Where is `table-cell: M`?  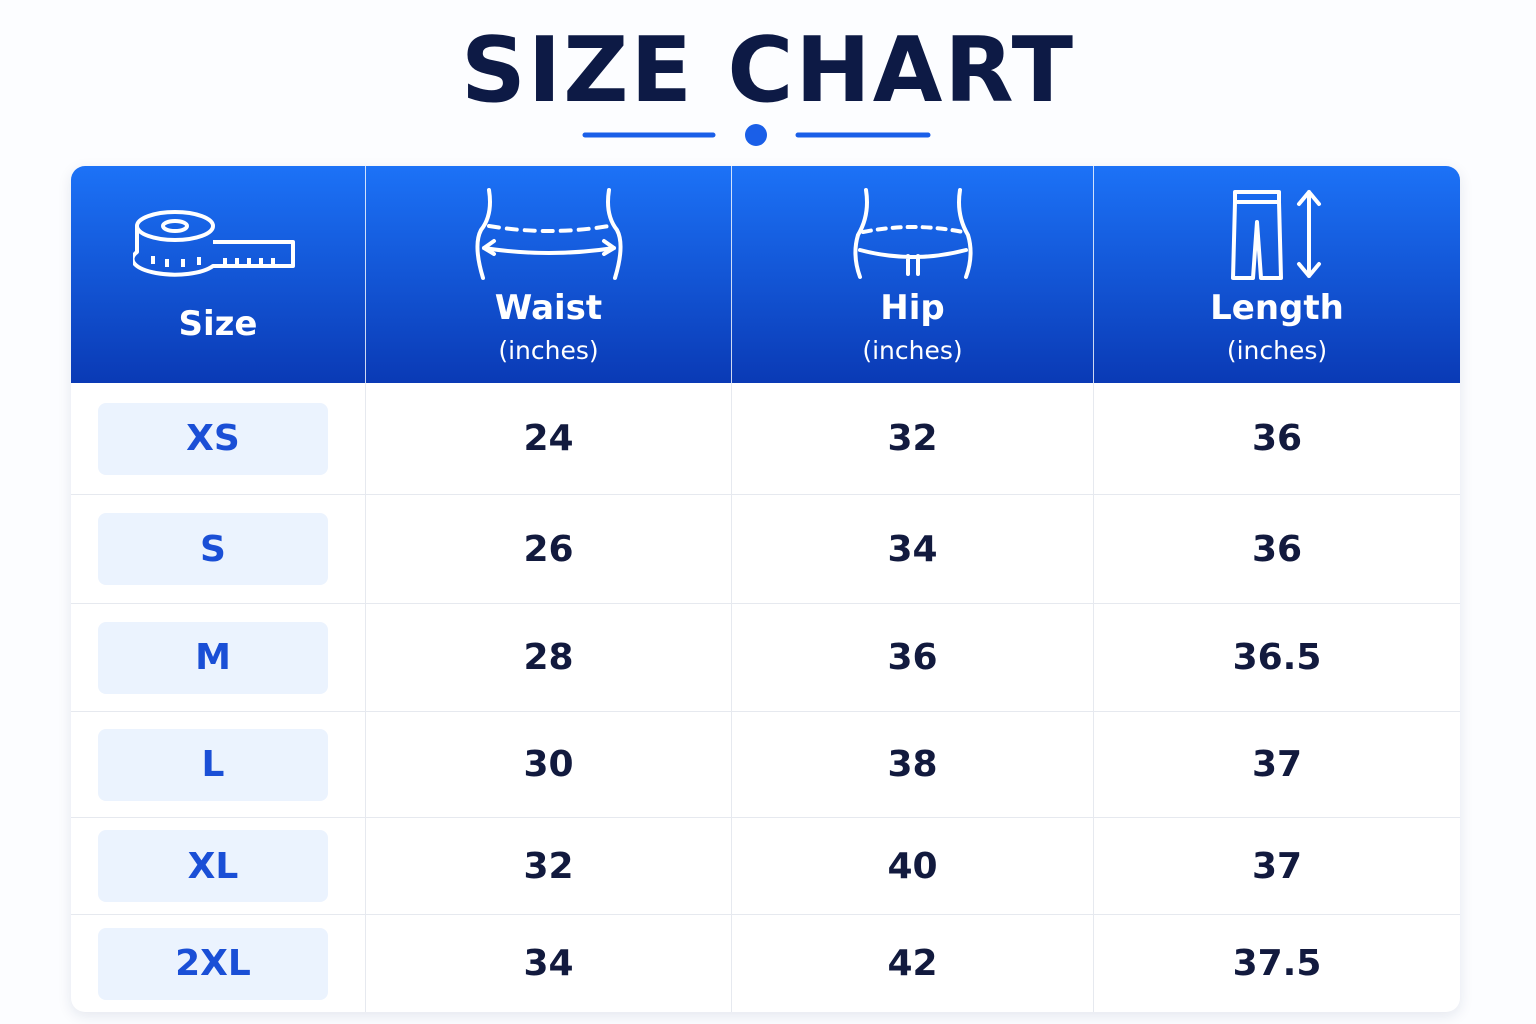 table-cell: M is located at coordinates (218, 658).